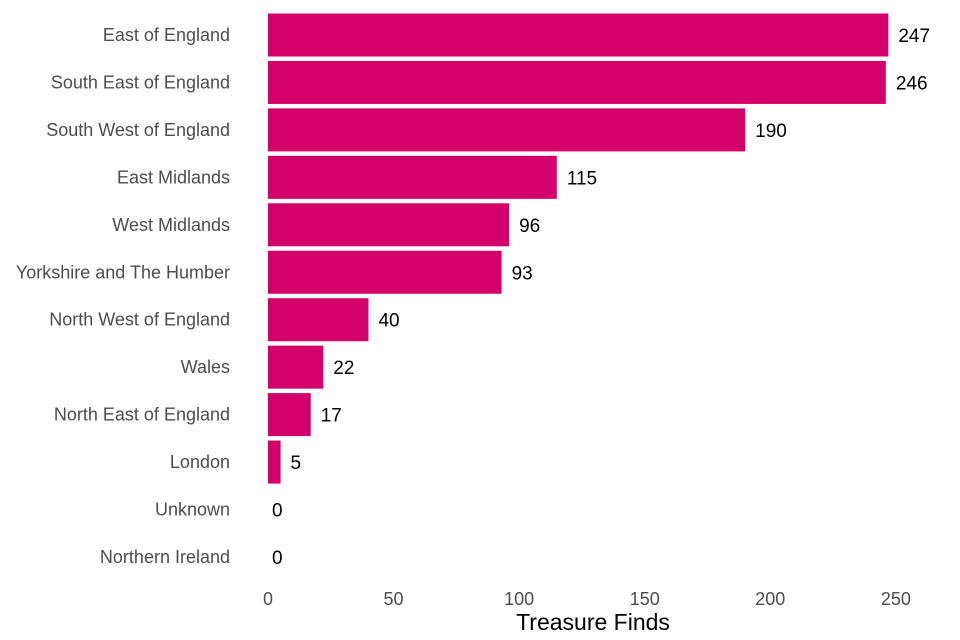 Image resolution: width=960 pixels, height=640 pixels. I want to click on value-label: 96, so click(529, 226).